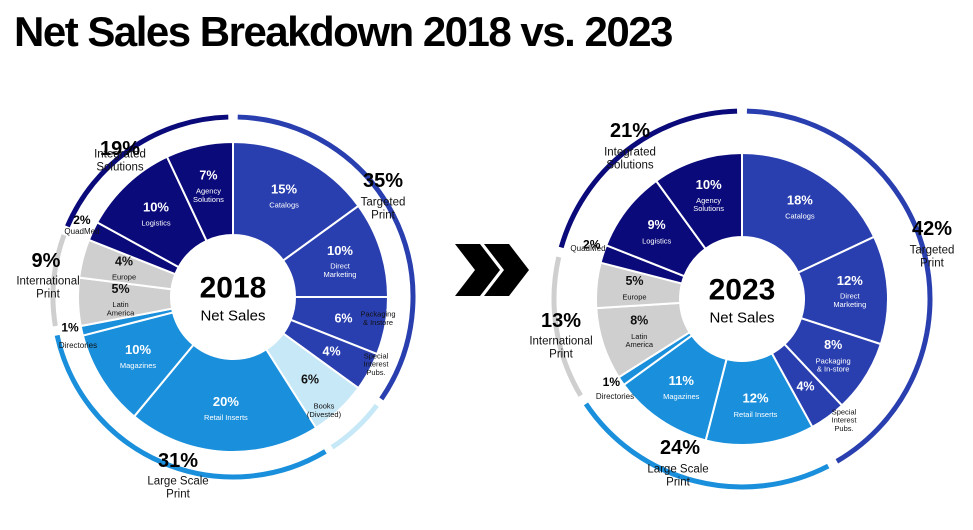  I want to click on slice-pct-2023-8: 5%, so click(634, 281).